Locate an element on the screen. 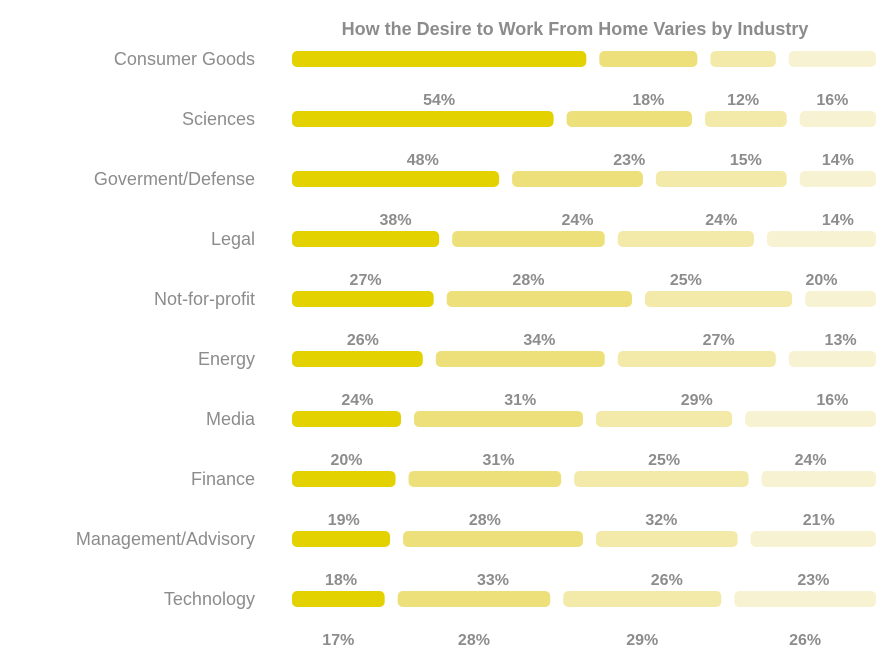  category-label: Finance is located at coordinates (223, 479).